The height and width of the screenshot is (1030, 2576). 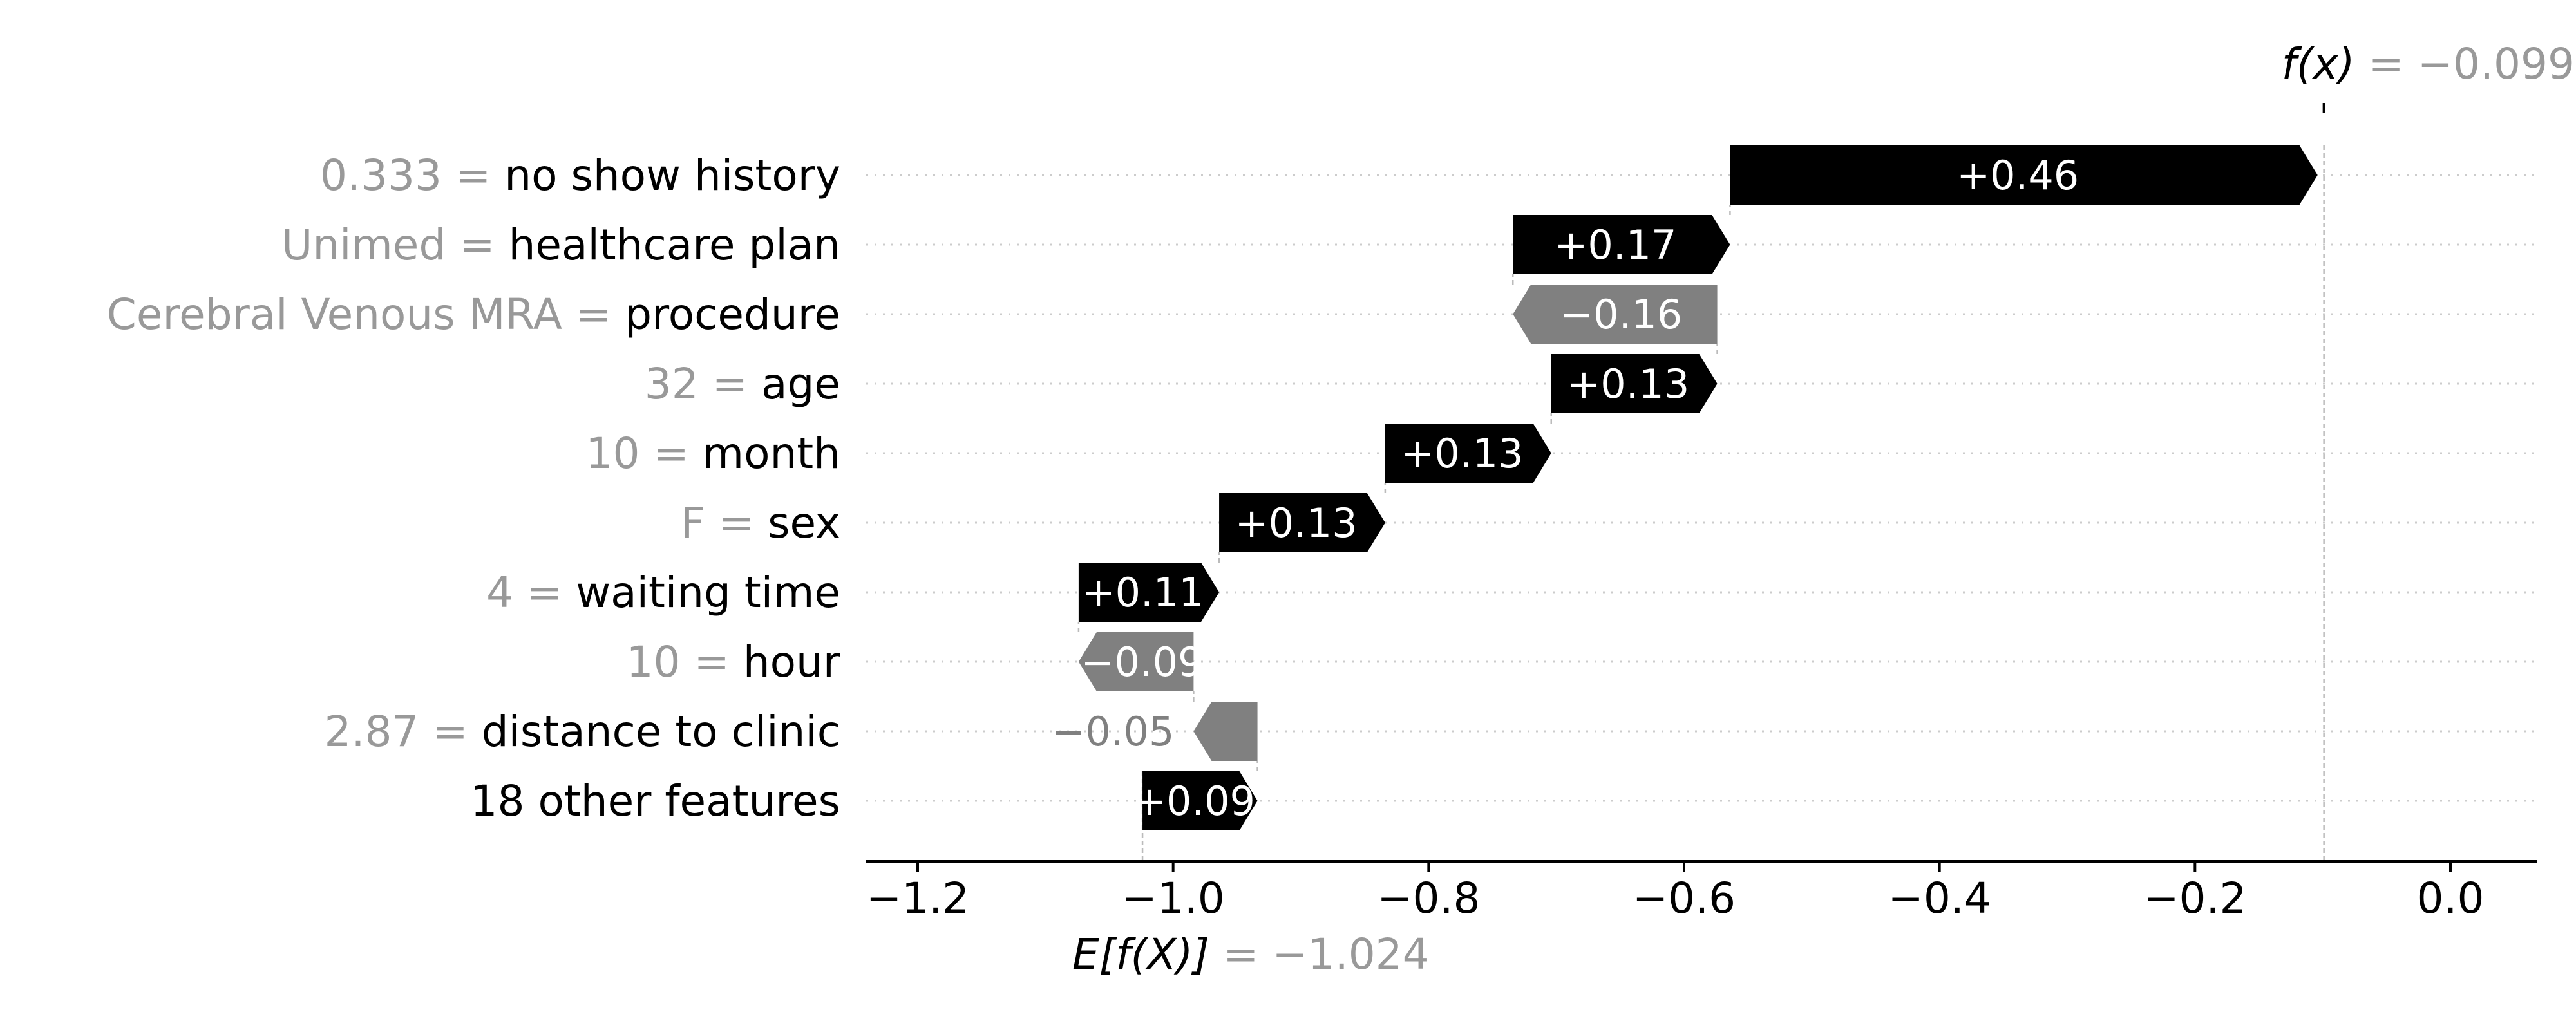 What do you see at coordinates (804, 523) in the screenshot?
I see `feature-name: sex` at bounding box center [804, 523].